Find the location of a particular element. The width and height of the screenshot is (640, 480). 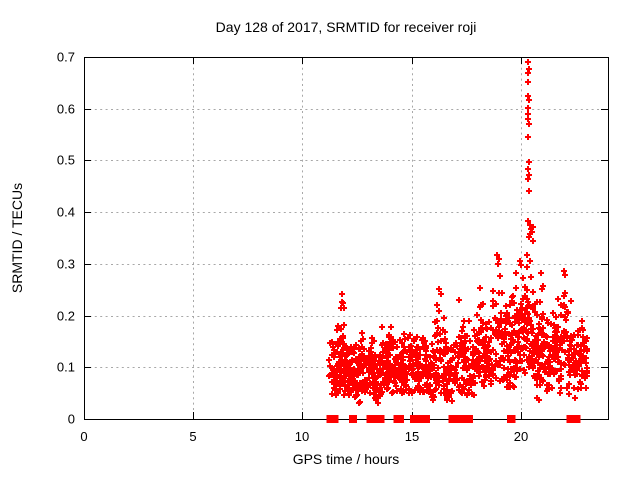

y-tick-label: 0 is located at coordinates (71, 419).